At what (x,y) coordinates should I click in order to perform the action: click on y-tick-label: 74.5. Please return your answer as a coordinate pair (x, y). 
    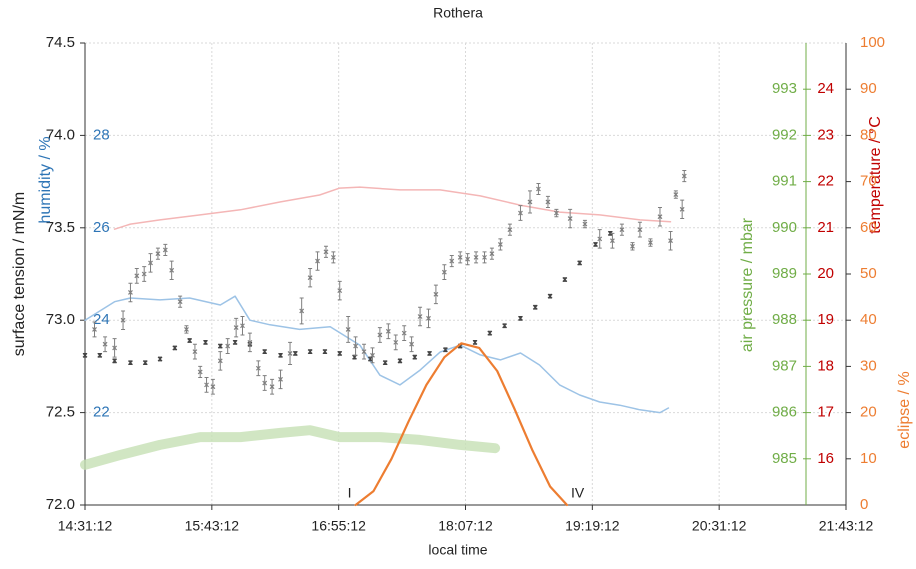
    Looking at the image, I should click on (60, 42).